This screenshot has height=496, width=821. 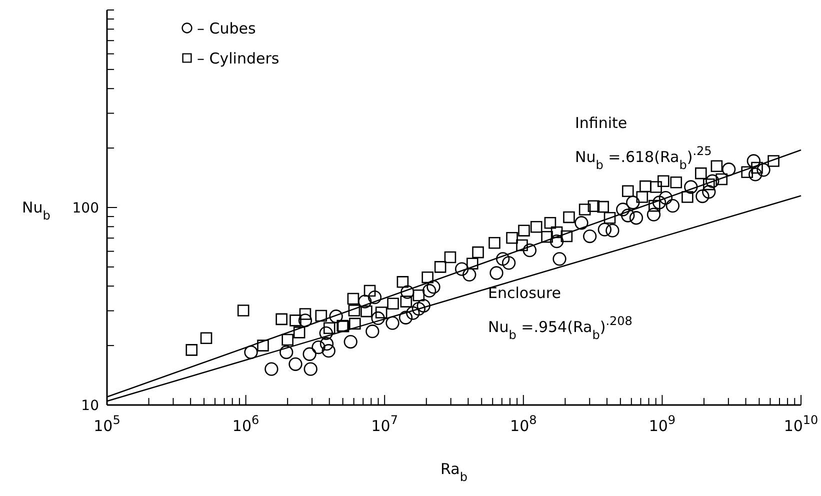 I want to click on x-tick-label: 10$^{9}$, so click(x=662, y=424).